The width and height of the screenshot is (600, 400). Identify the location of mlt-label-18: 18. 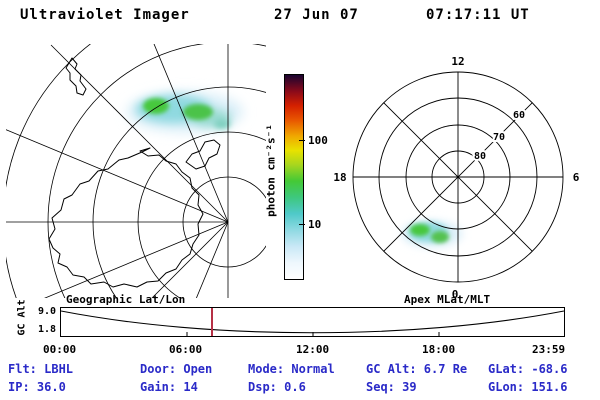
(339, 177).